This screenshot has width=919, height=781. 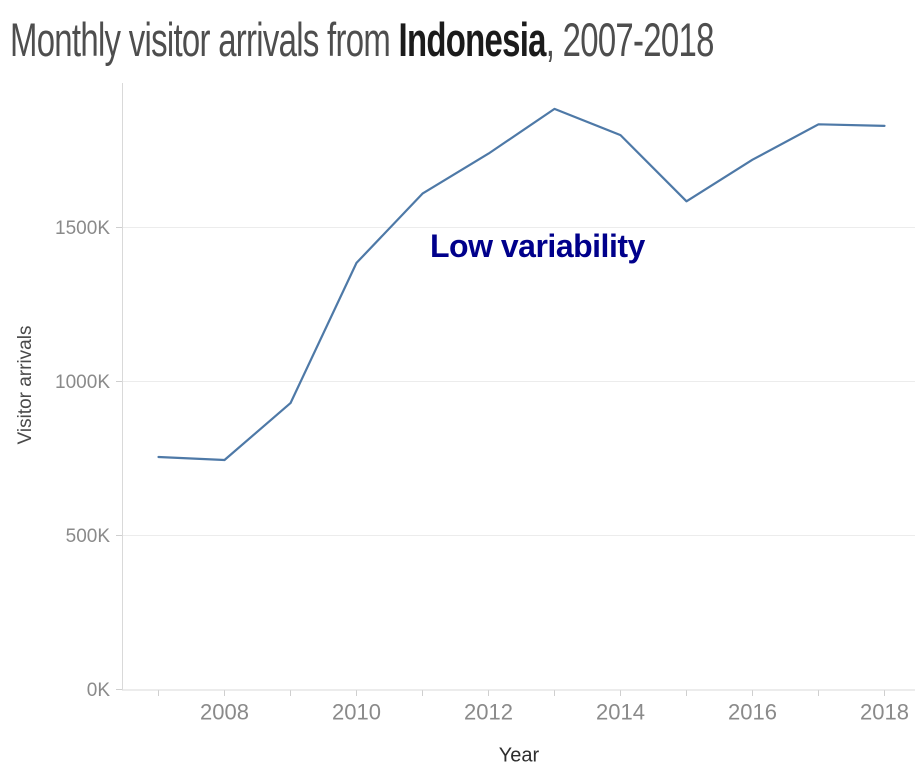 I want to click on x-axis-title: Year, so click(x=519, y=755).